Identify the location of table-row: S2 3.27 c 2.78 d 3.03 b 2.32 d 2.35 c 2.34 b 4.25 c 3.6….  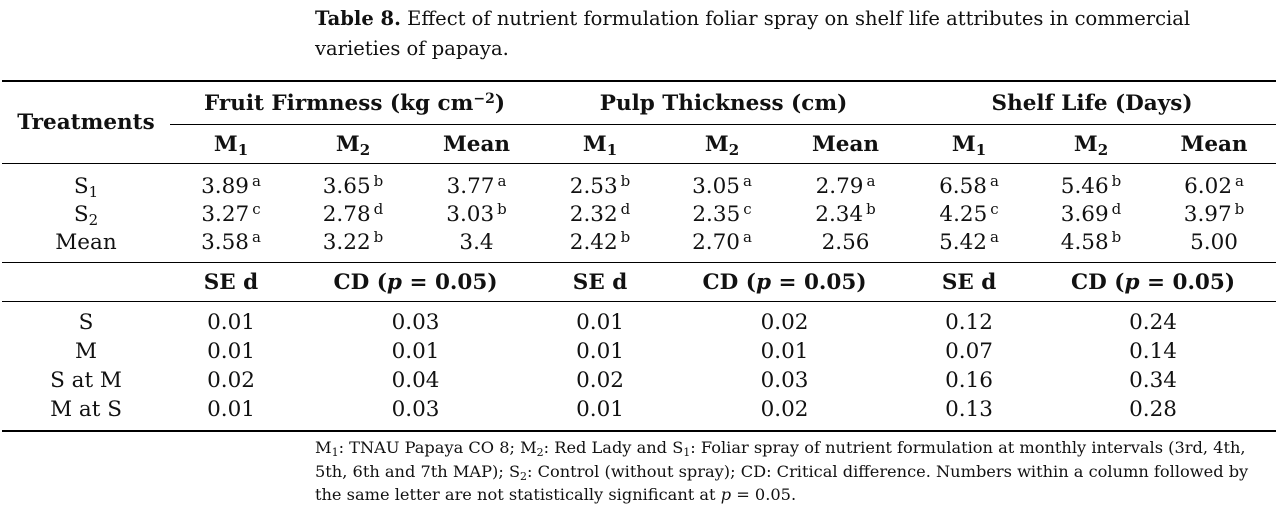
(639, 214).